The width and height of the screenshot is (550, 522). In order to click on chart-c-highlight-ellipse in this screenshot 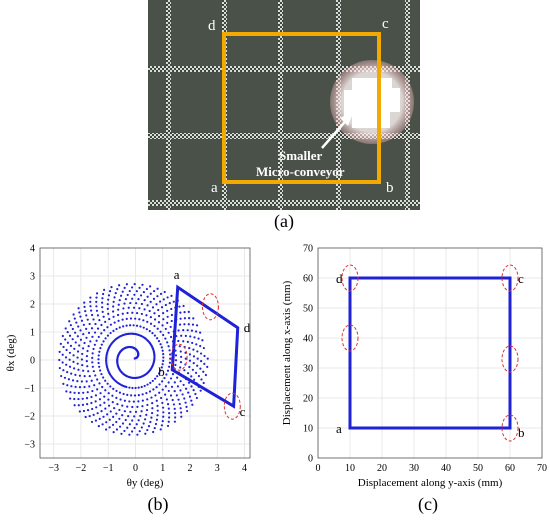, I will do `click(510, 278)`.